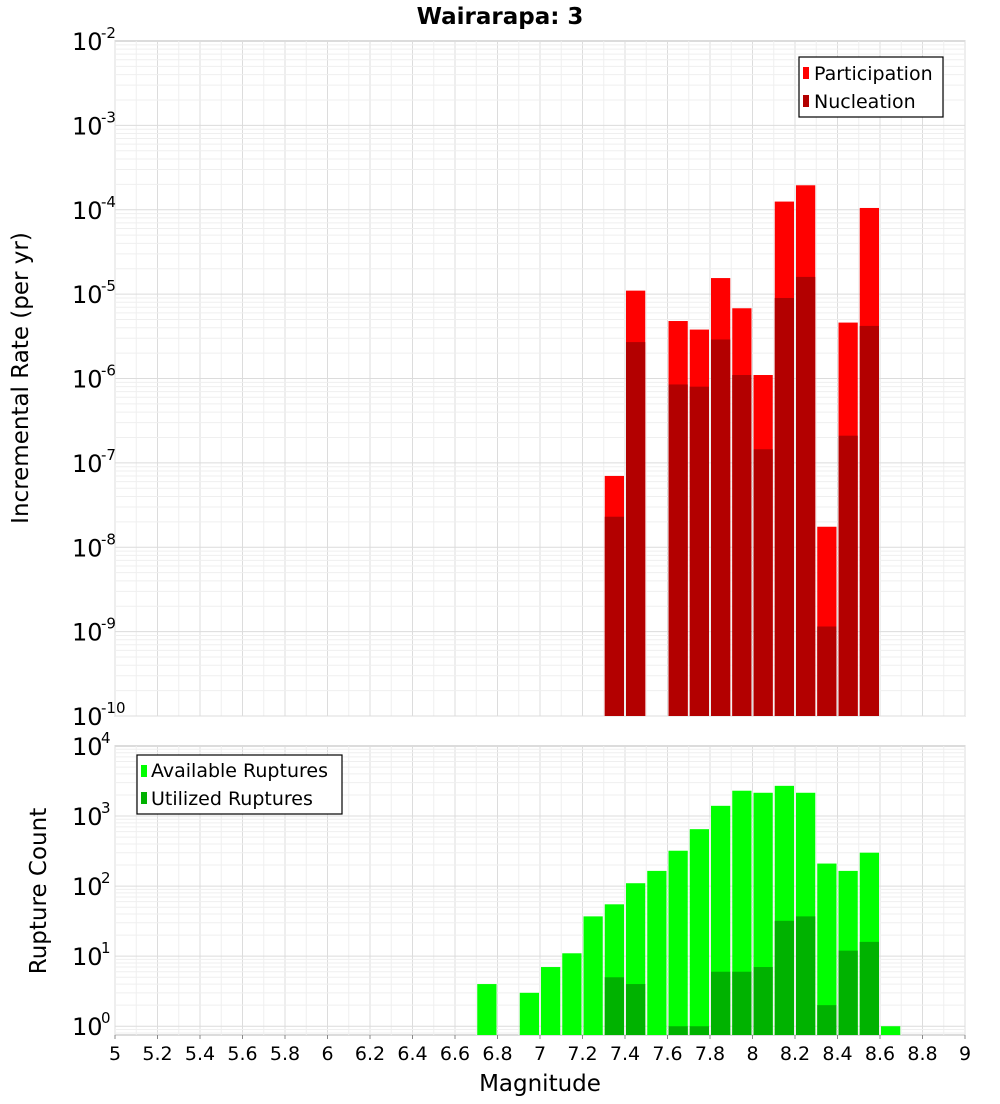 The image size is (1000, 1104). I want to click on rate-y-tick-exponent: -4, so click(108, 202).